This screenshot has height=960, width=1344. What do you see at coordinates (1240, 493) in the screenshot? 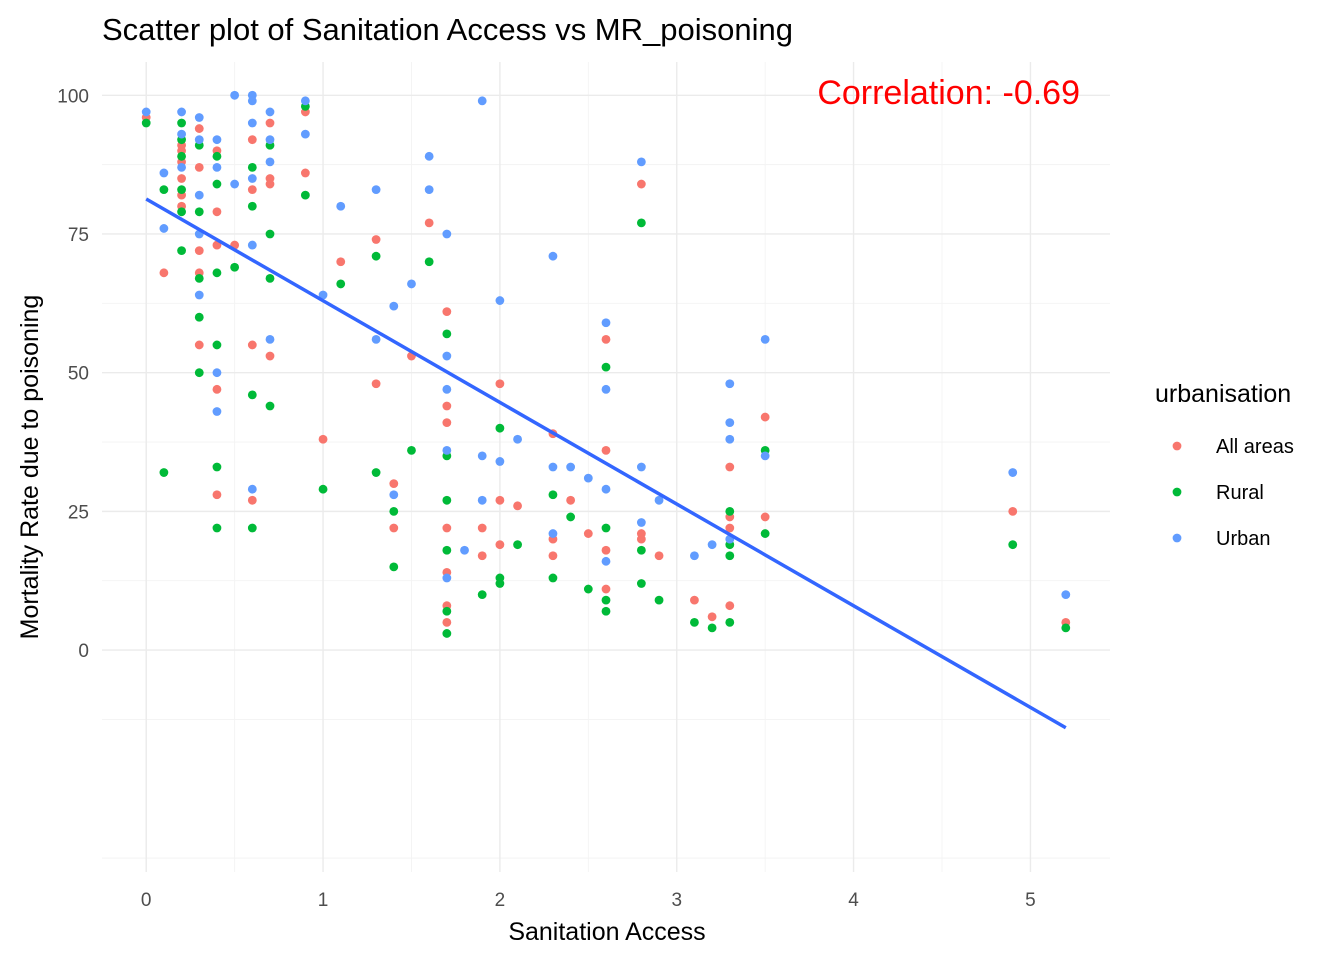
I see `legend-label: Rural` at bounding box center [1240, 493].